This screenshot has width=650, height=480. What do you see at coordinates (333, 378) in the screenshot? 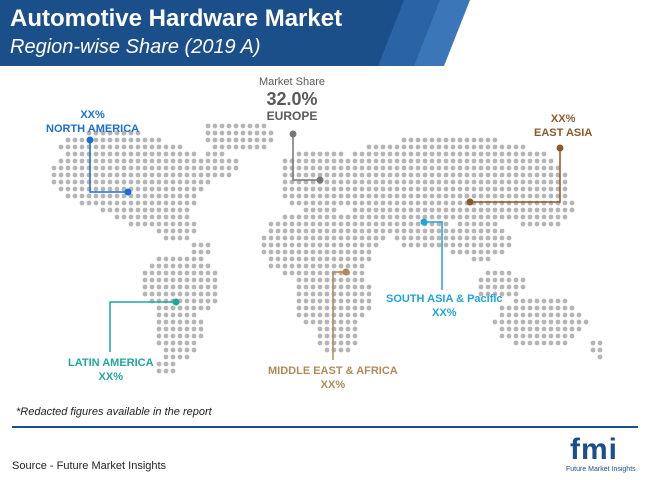
I see `region-label-middle-east-africa: MIDDLE EAST & AFRICA XX%` at bounding box center [333, 378].